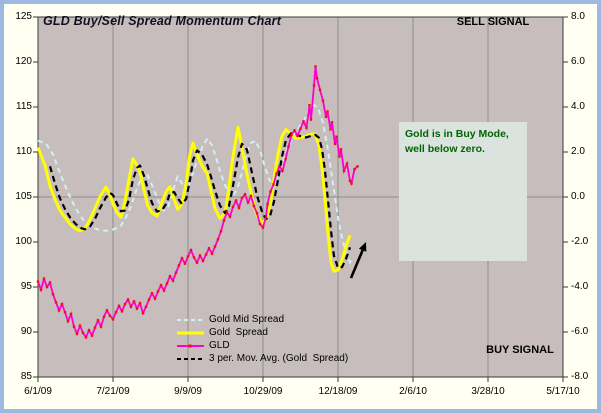 The image size is (601, 413). Describe the element at coordinates (162, 21) in the screenshot. I see `chart-title: GLD Buy/Sell Spread Momentum Chart` at that location.